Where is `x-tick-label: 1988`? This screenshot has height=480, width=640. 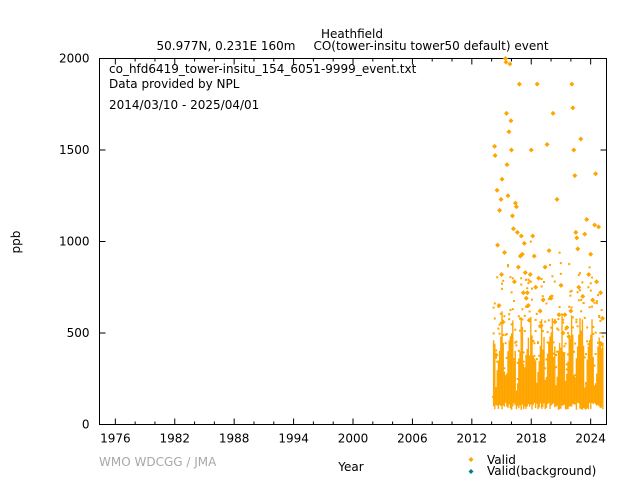 x-tick-label: 1988 is located at coordinates (234, 439).